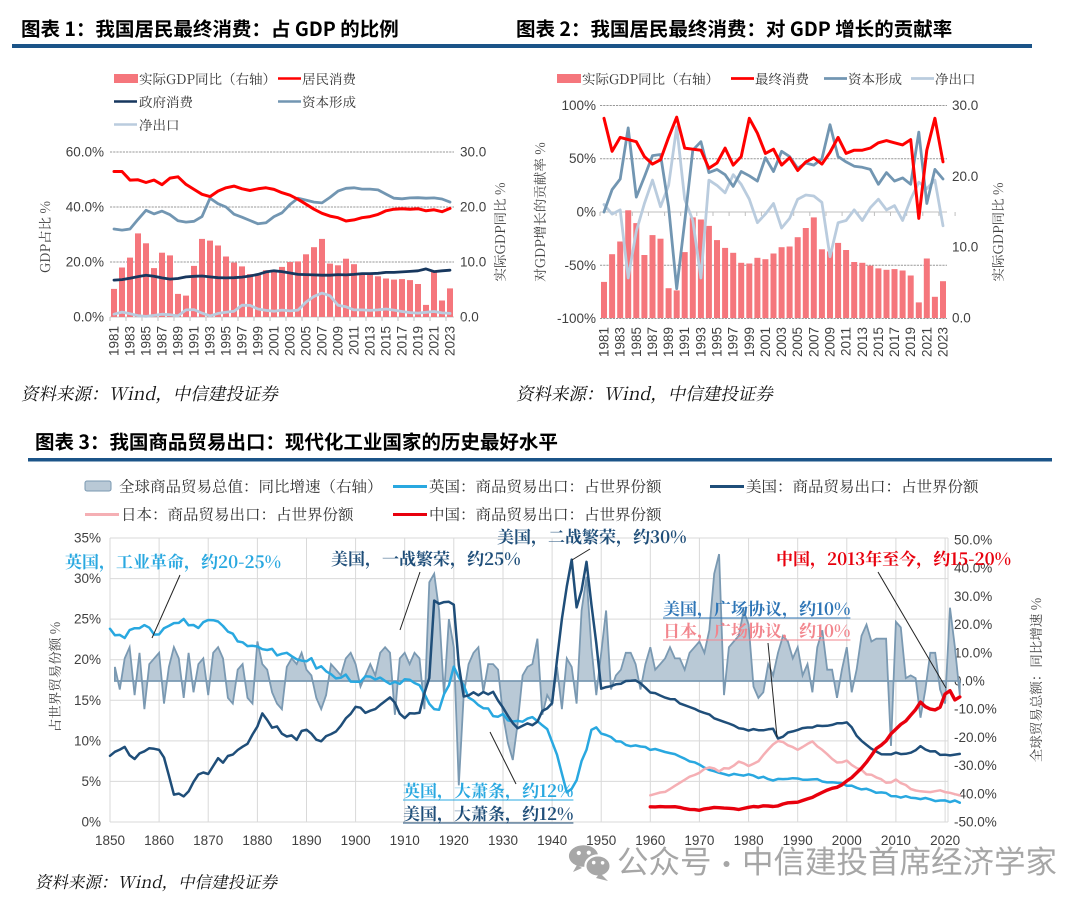  I want to click on svg-text: -100%, so click(576, 318).